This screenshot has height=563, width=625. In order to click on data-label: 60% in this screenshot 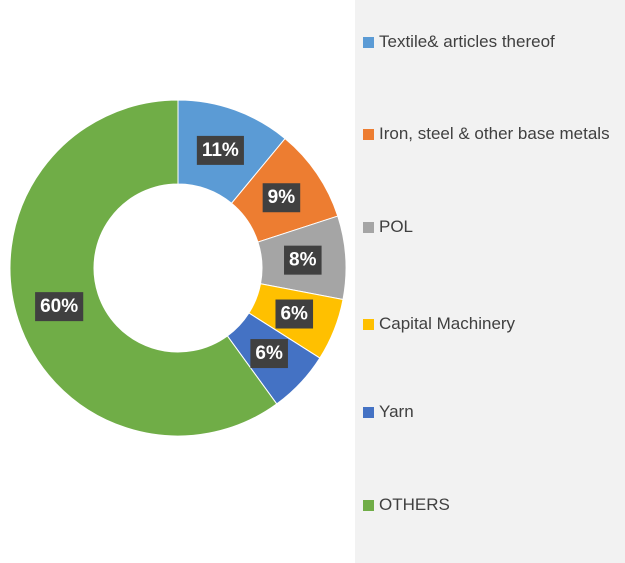, I will do `click(59, 307)`.